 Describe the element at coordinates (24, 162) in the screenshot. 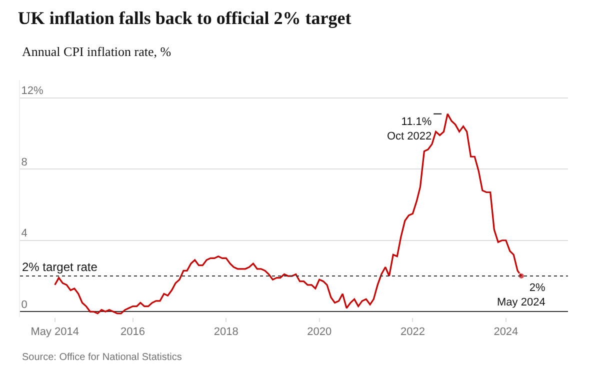

I see `y-tick-label: 8` at that location.